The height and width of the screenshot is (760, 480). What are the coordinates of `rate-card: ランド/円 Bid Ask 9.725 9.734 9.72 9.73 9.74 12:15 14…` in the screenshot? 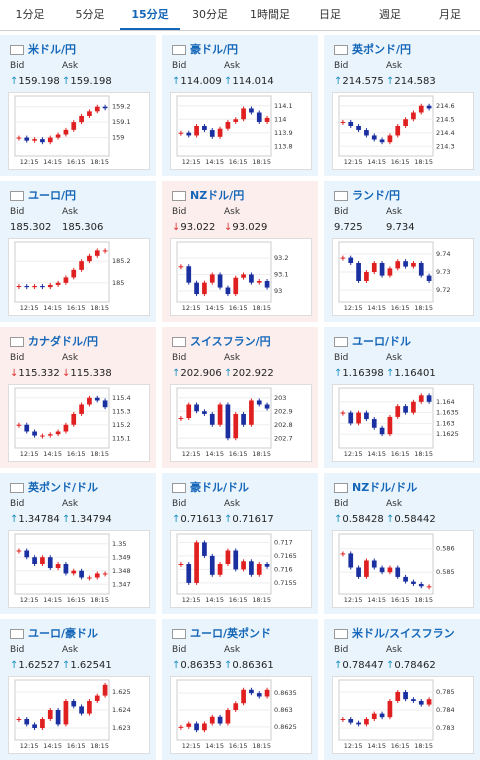 It's located at (402, 251).